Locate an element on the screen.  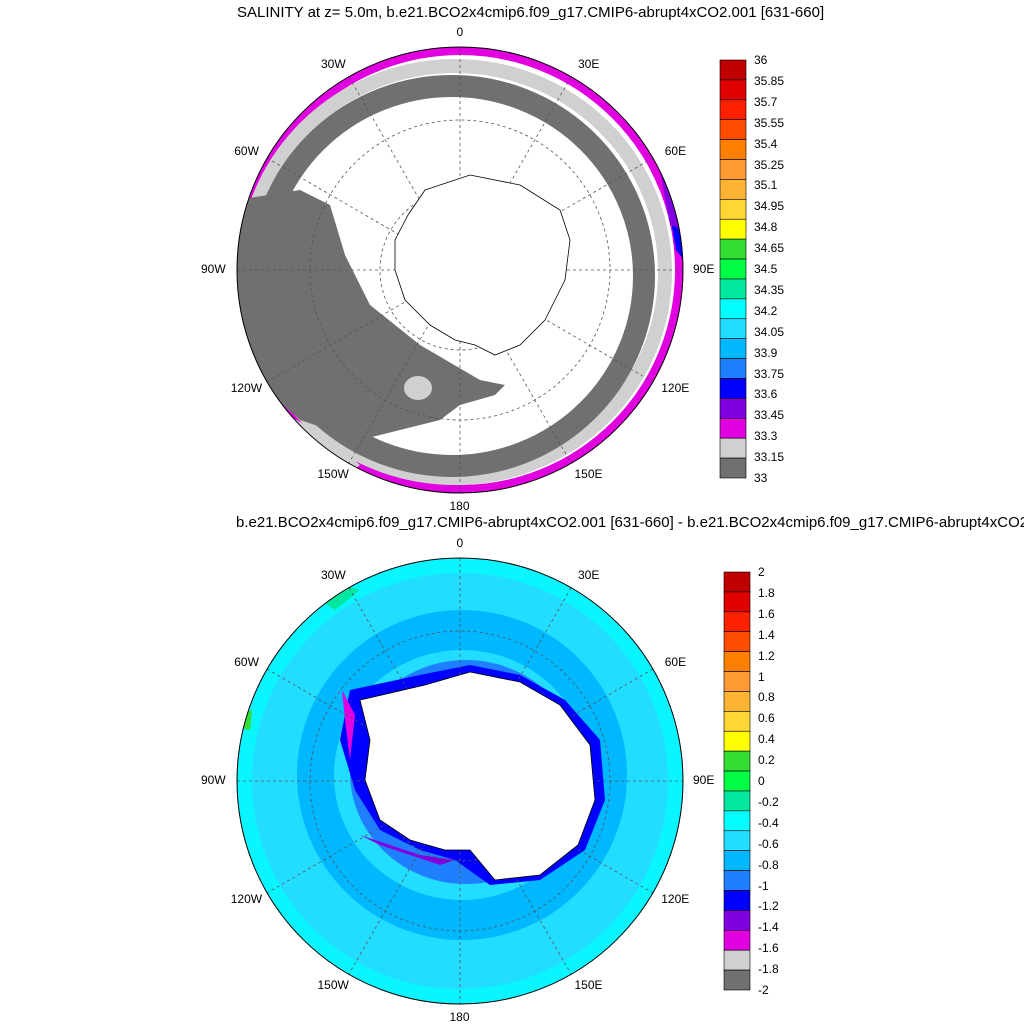
colorbar-tick-label: -1.6 is located at coordinates (768, 948).